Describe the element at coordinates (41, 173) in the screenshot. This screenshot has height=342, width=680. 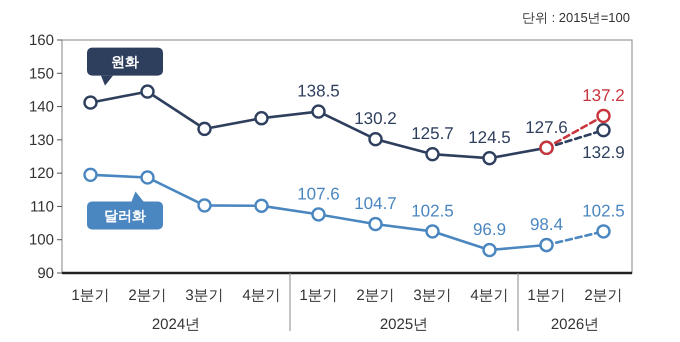
I see `y-tick-label: 120` at that location.